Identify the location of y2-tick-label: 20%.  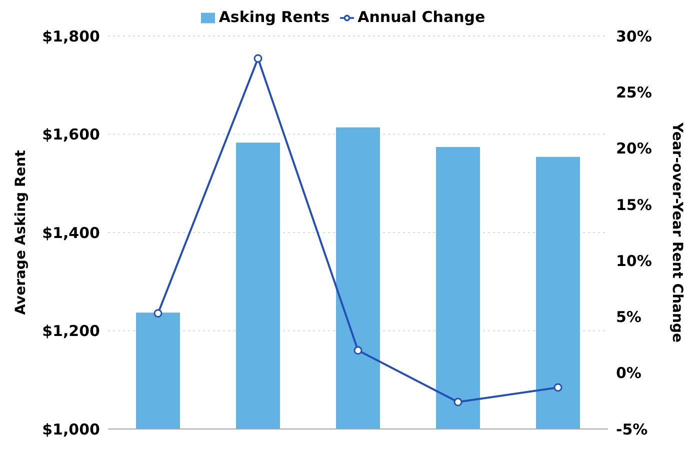
(634, 149).